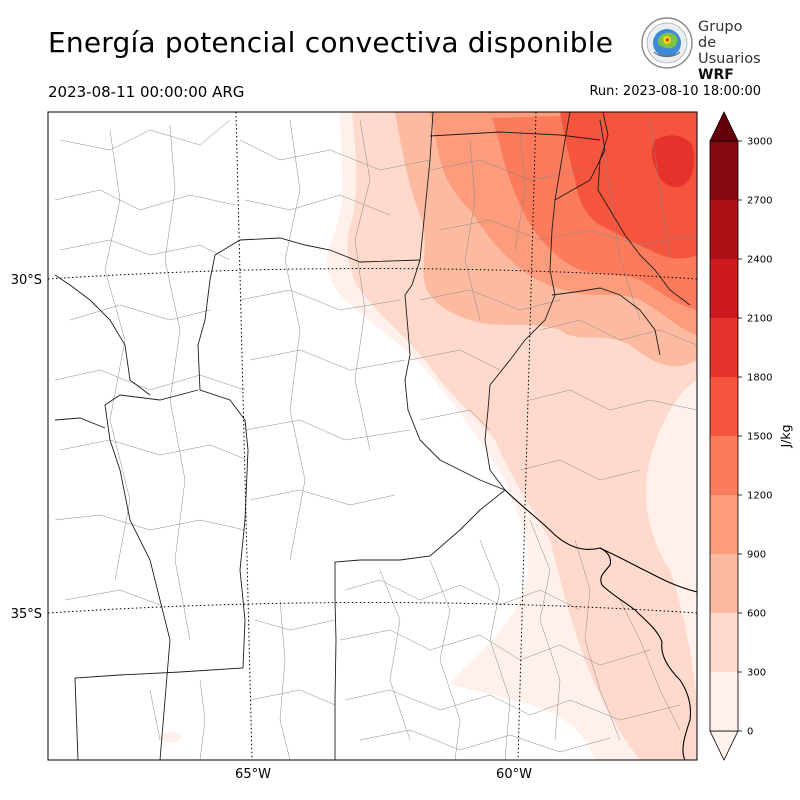 Image resolution: width=800 pixels, height=800 pixels. Describe the element at coordinates (244, 436) in the screenshot. I see `lon-line-65w` at that location.